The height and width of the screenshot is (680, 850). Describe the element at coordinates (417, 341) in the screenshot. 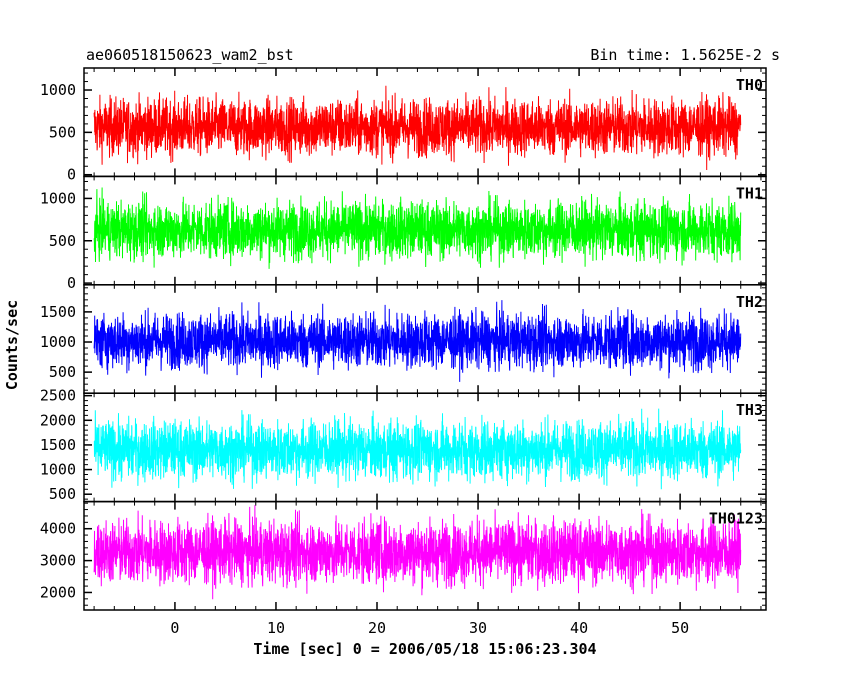

I see `series-th2-line` at that location.